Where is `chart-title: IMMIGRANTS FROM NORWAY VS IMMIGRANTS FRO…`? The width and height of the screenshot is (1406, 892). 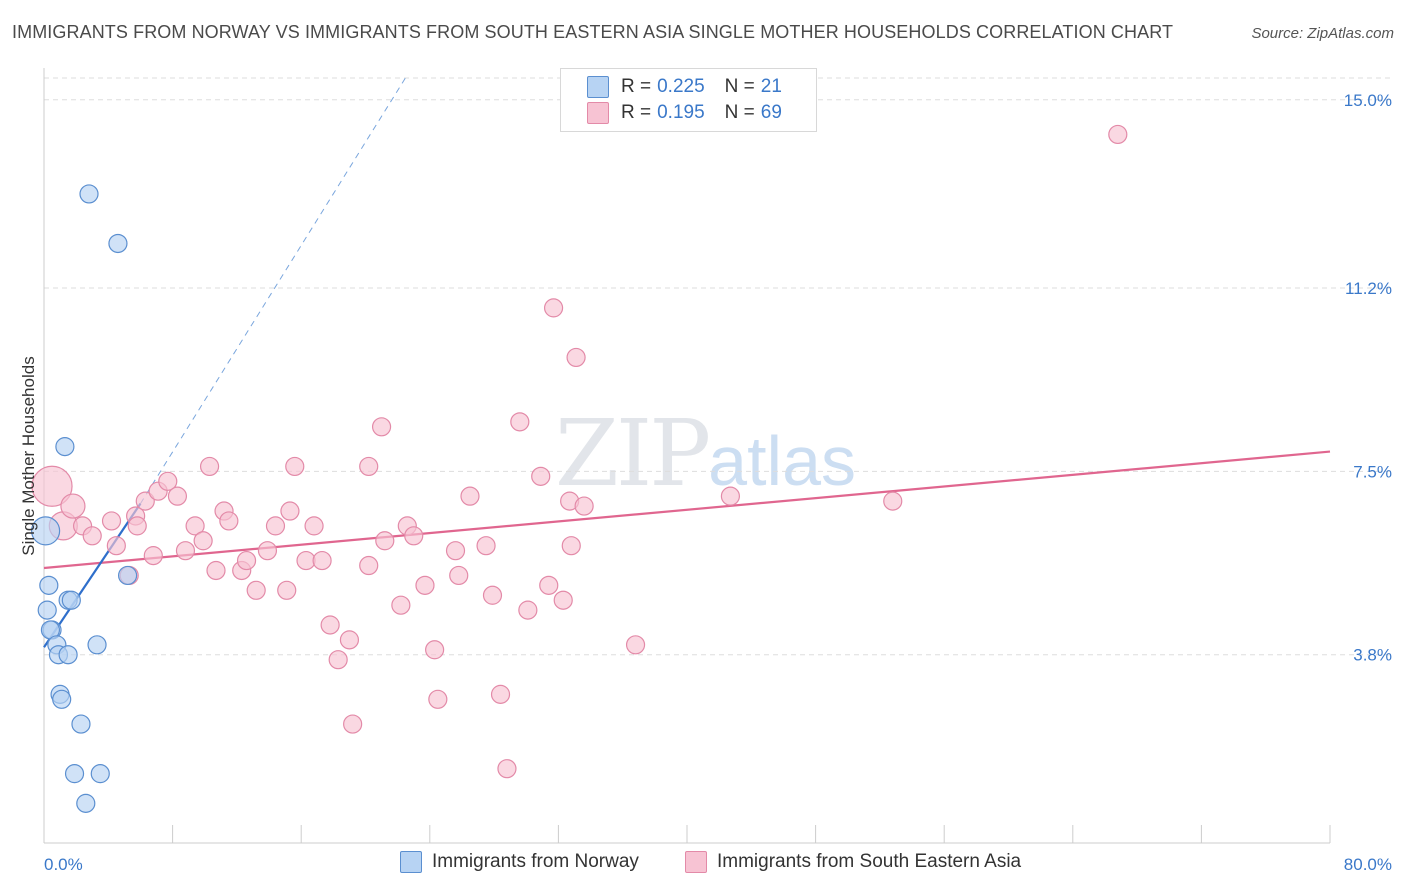 chart-title: IMMIGRANTS FROM NORWAY VS IMMIGRANTS FRO… is located at coordinates (593, 32).